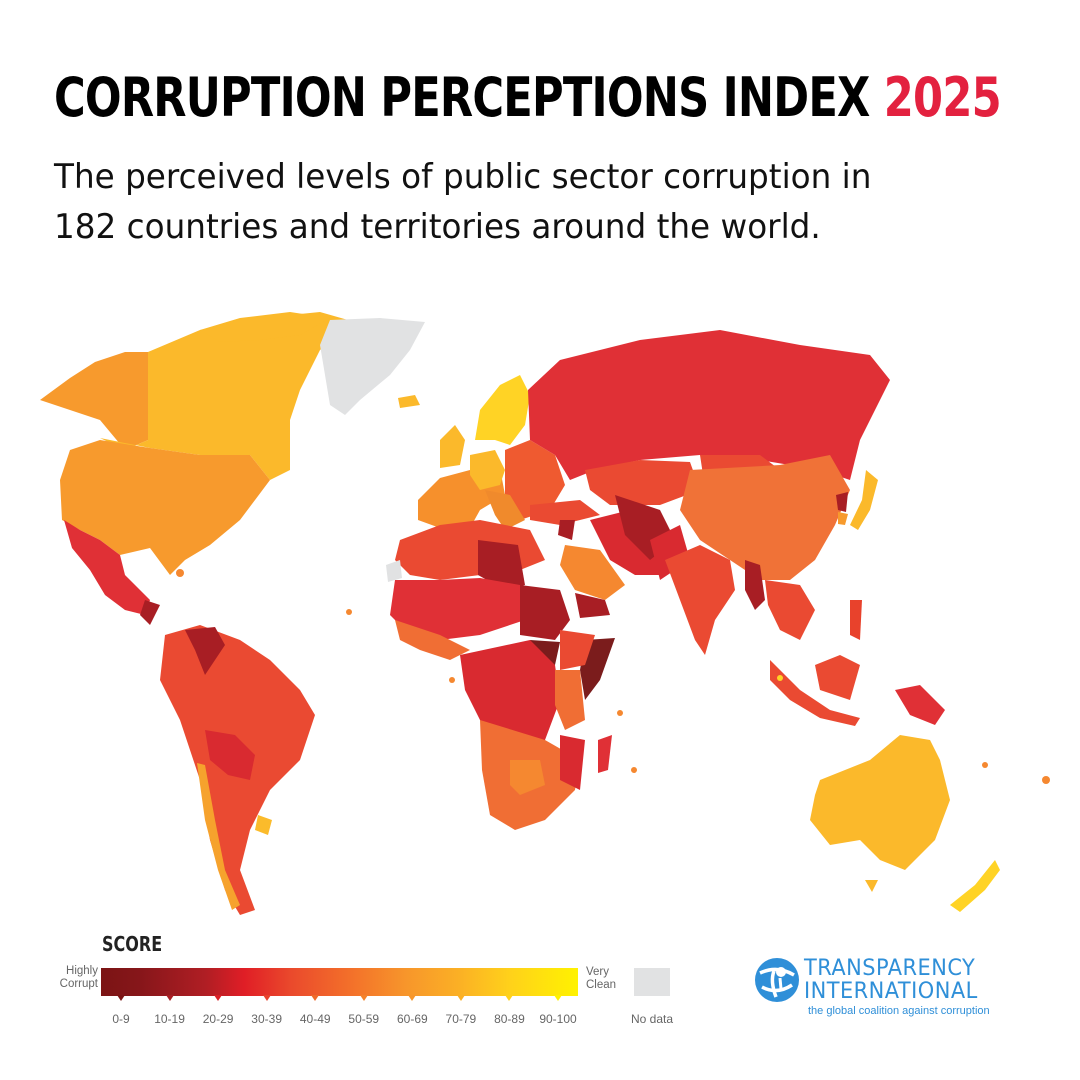 The width and height of the screenshot is (1080, 1080). I want to click on region-germany, so click(487, 470).